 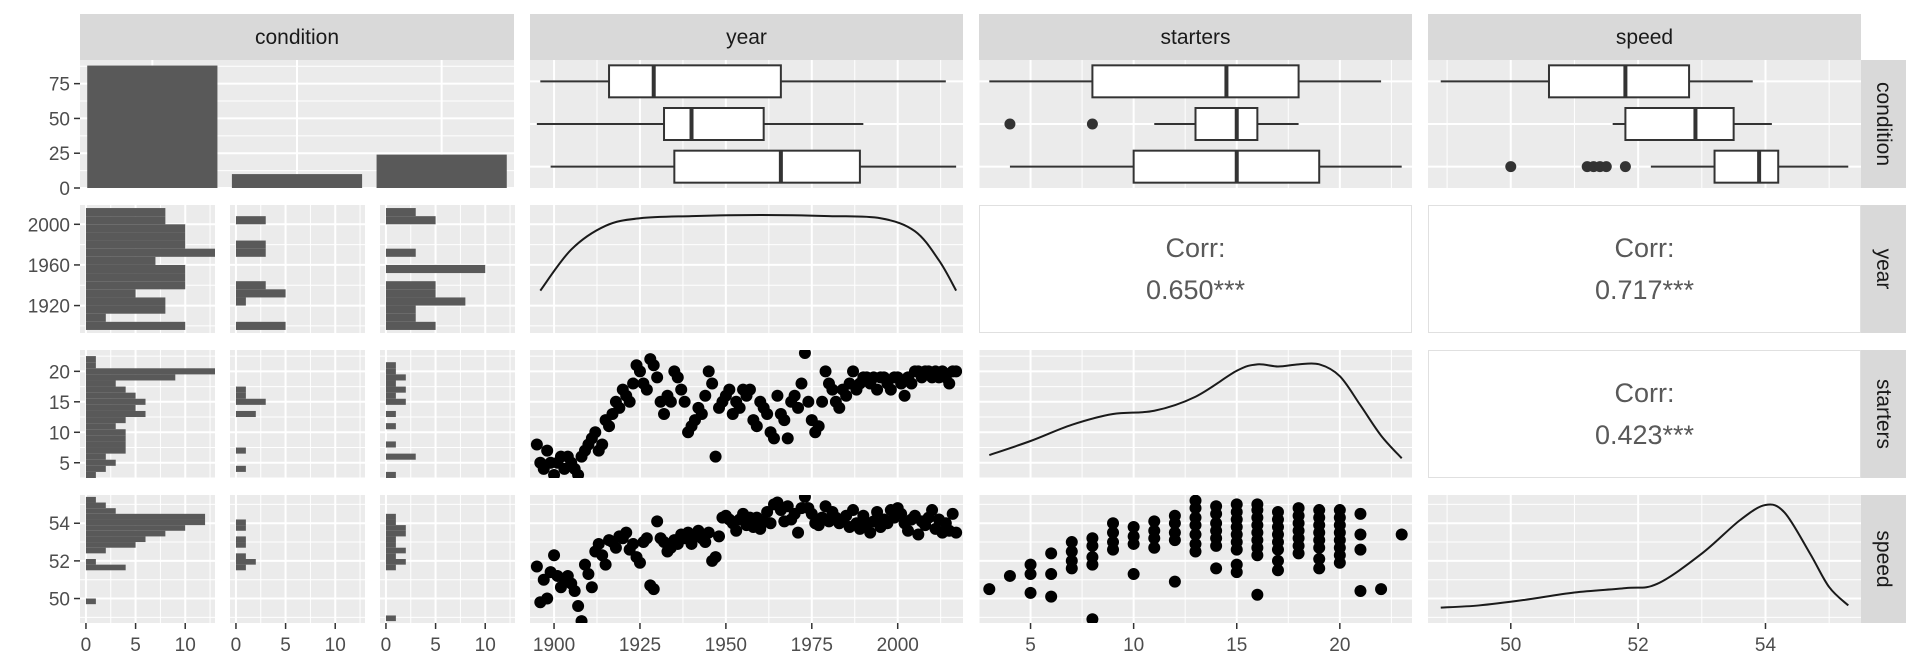 I want to click on corr-label: Corr:, so click(x=1645, y=393).